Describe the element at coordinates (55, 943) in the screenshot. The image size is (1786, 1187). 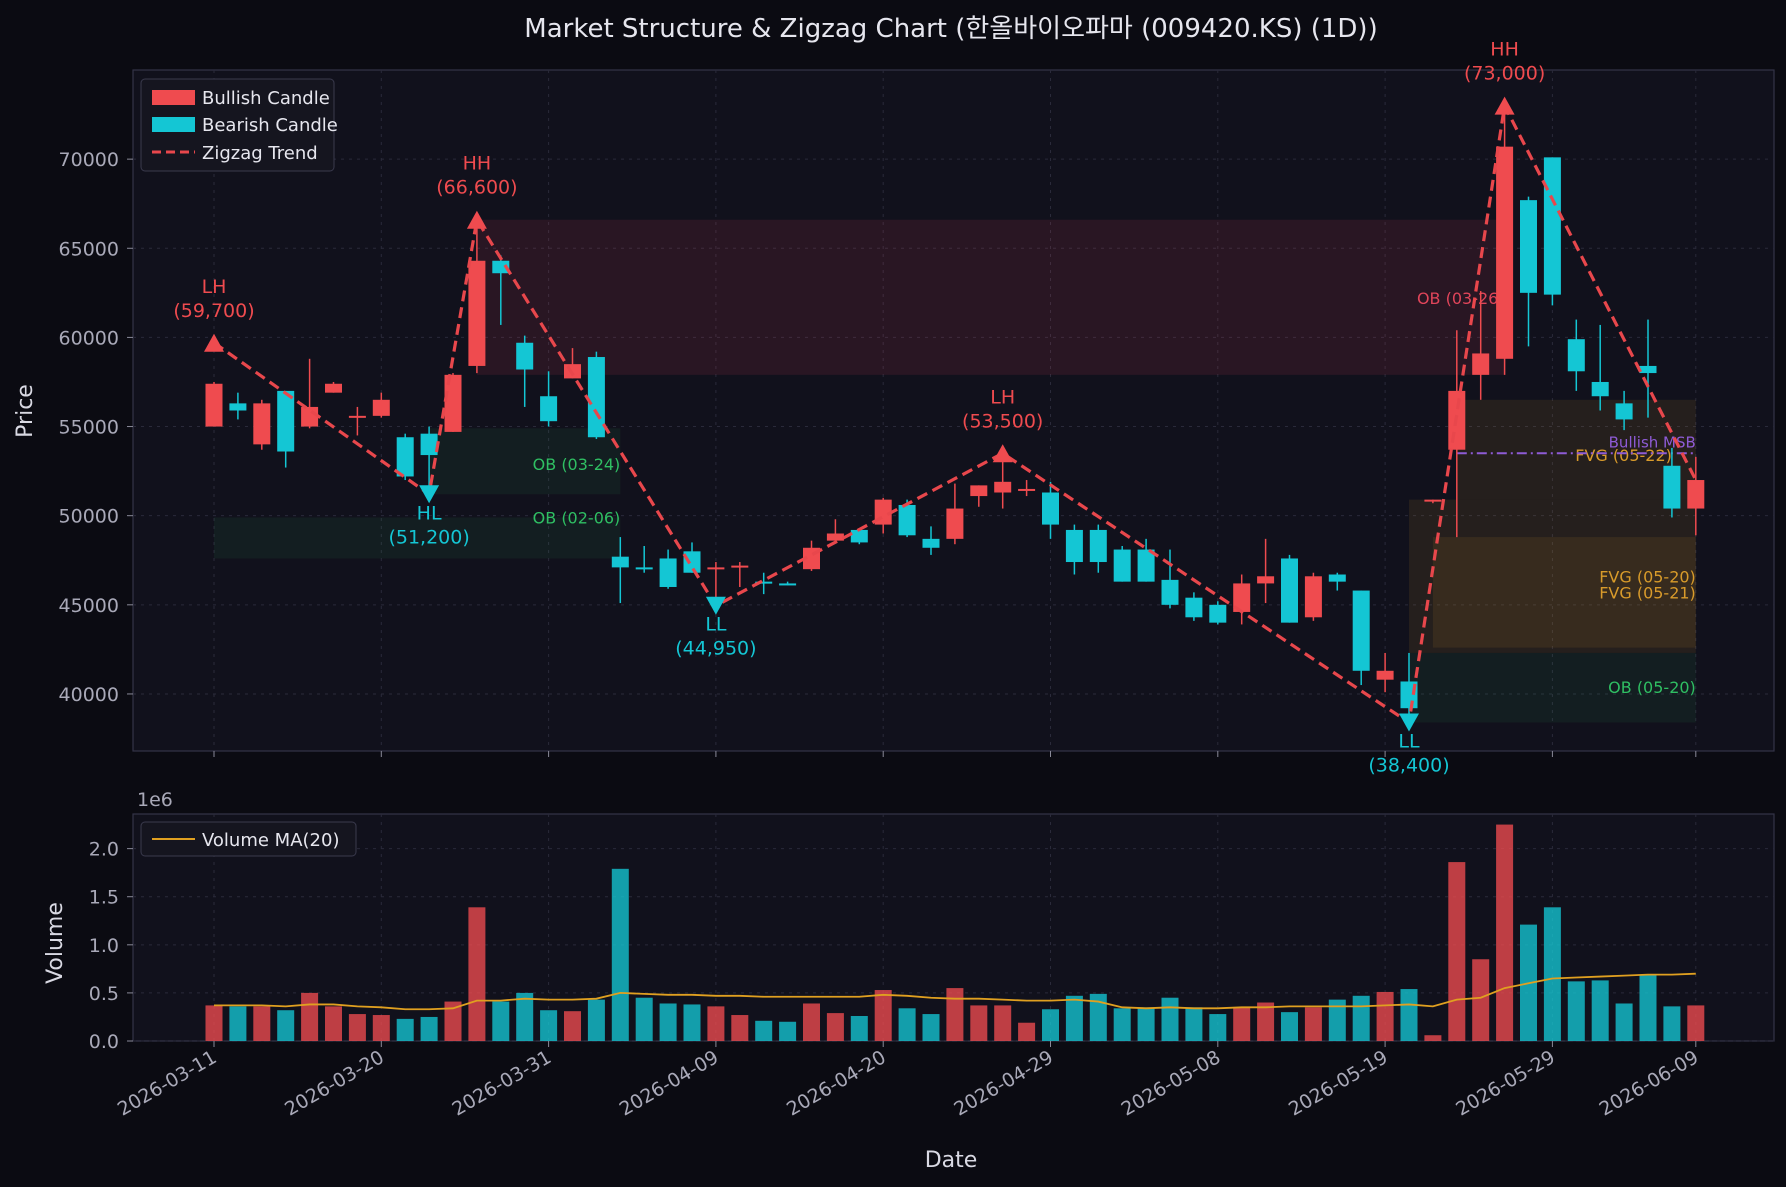
I see `volume-axis-label: Volume` at that location.